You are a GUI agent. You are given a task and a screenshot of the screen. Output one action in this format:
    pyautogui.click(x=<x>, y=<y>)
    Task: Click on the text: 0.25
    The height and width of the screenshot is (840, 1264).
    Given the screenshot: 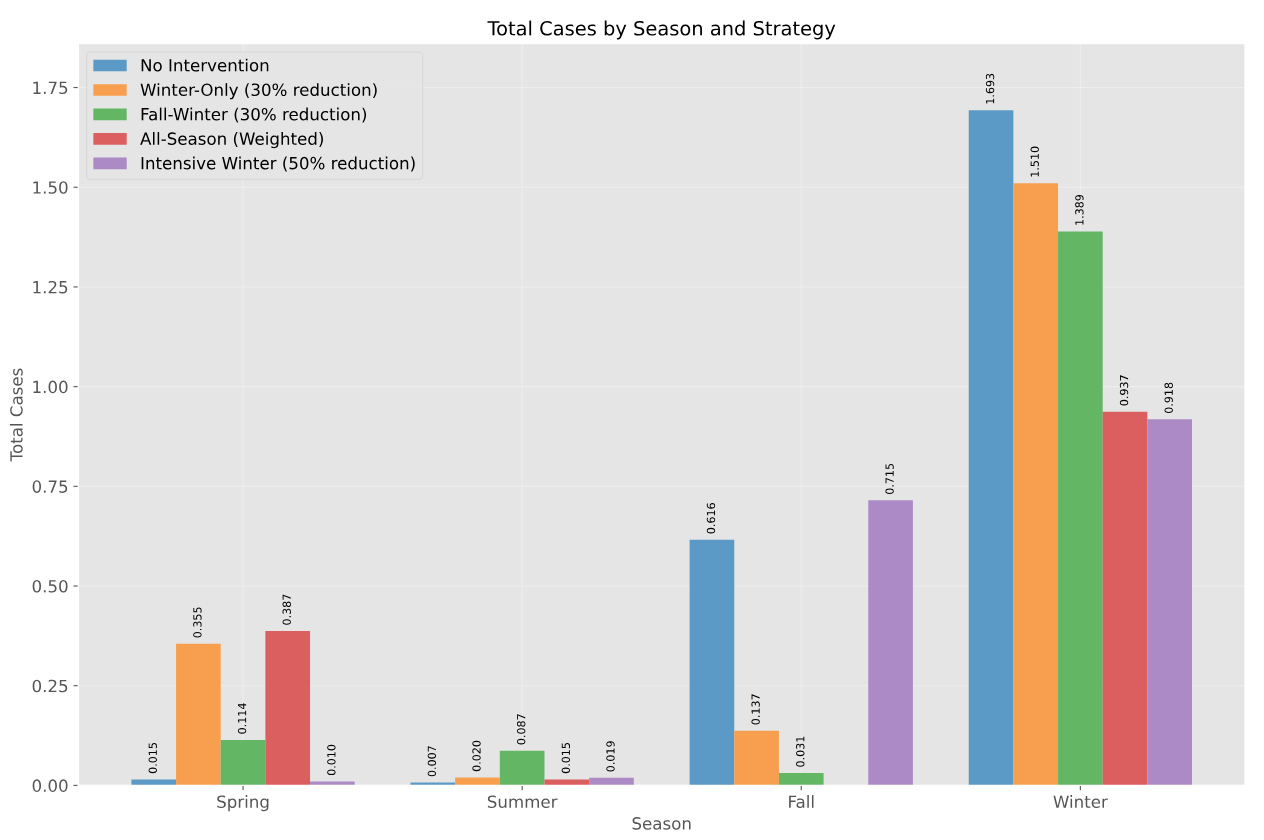 What is the action you would take?
    pyautogui.click(x=50, y=686)
    